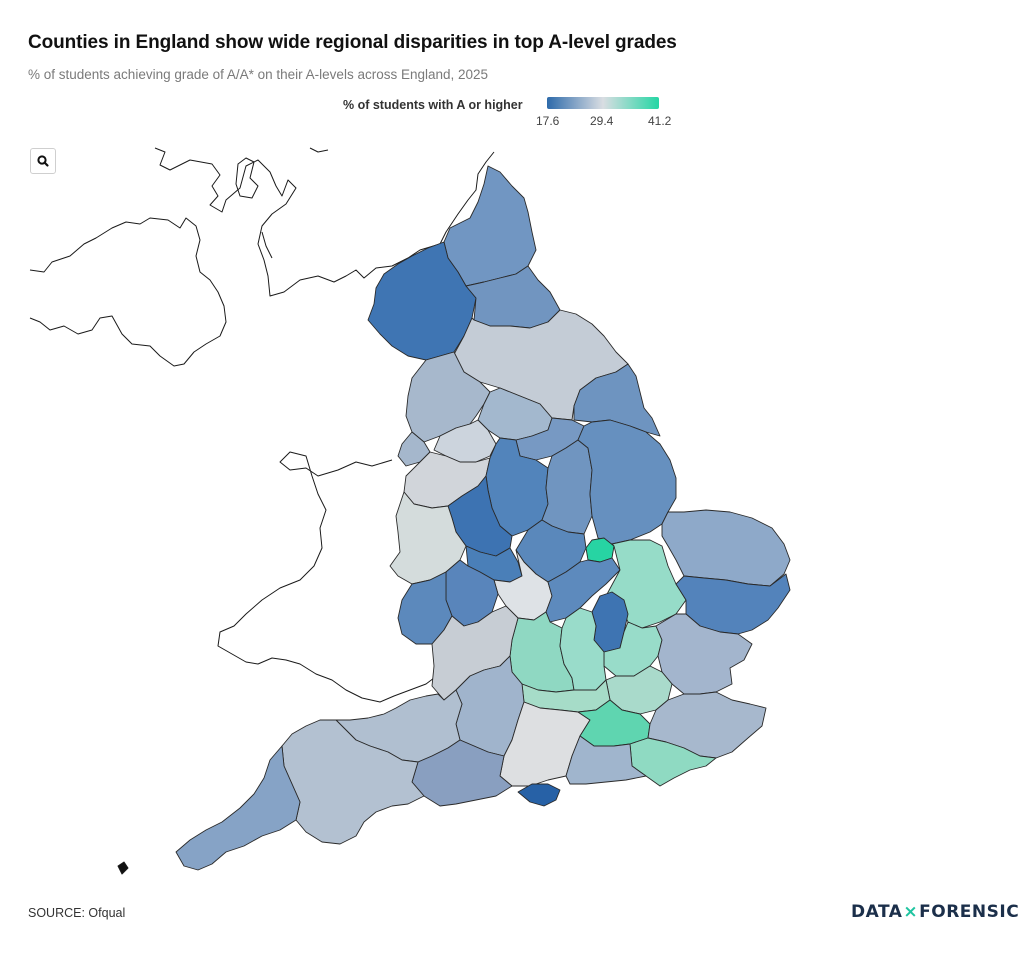  Describe the element at coordinates (704, 654) in the screenshot. I see `county-essex` at that location.